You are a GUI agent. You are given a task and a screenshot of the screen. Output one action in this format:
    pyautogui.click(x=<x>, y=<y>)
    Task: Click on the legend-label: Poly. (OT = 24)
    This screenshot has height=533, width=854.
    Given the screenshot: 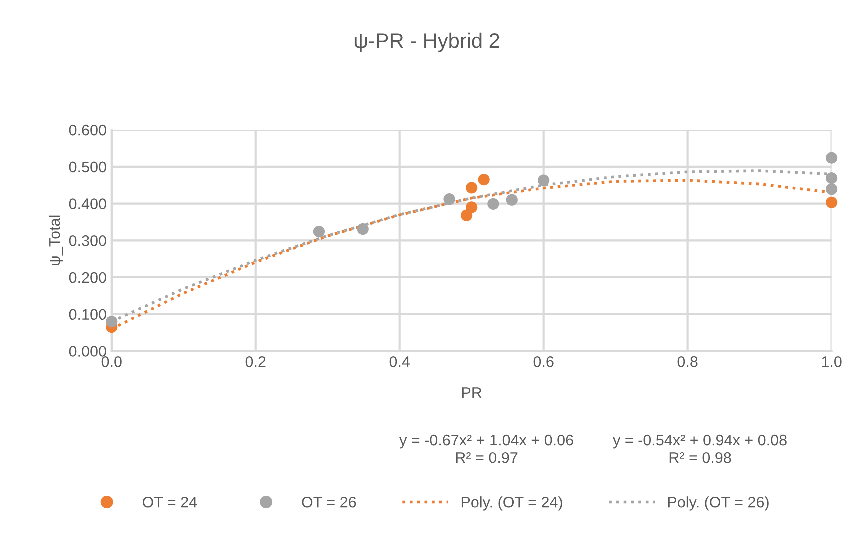 What is the action you would take?
    pyautogui.click(x=512, y=503)
    